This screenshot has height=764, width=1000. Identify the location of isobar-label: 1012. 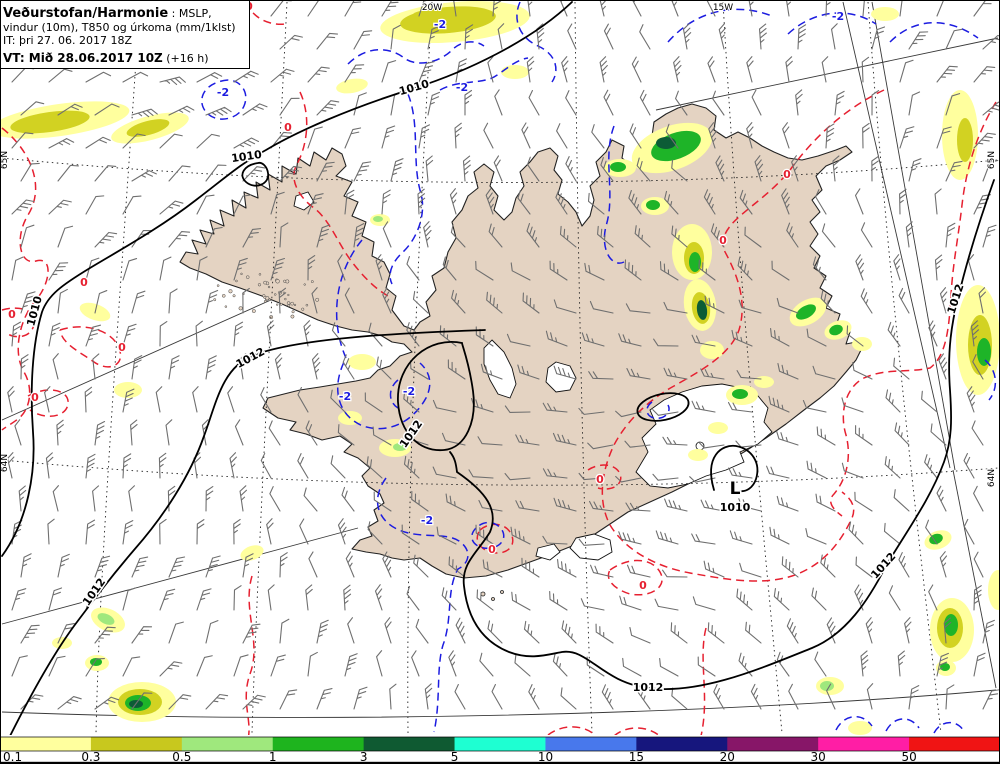
(648, 687).